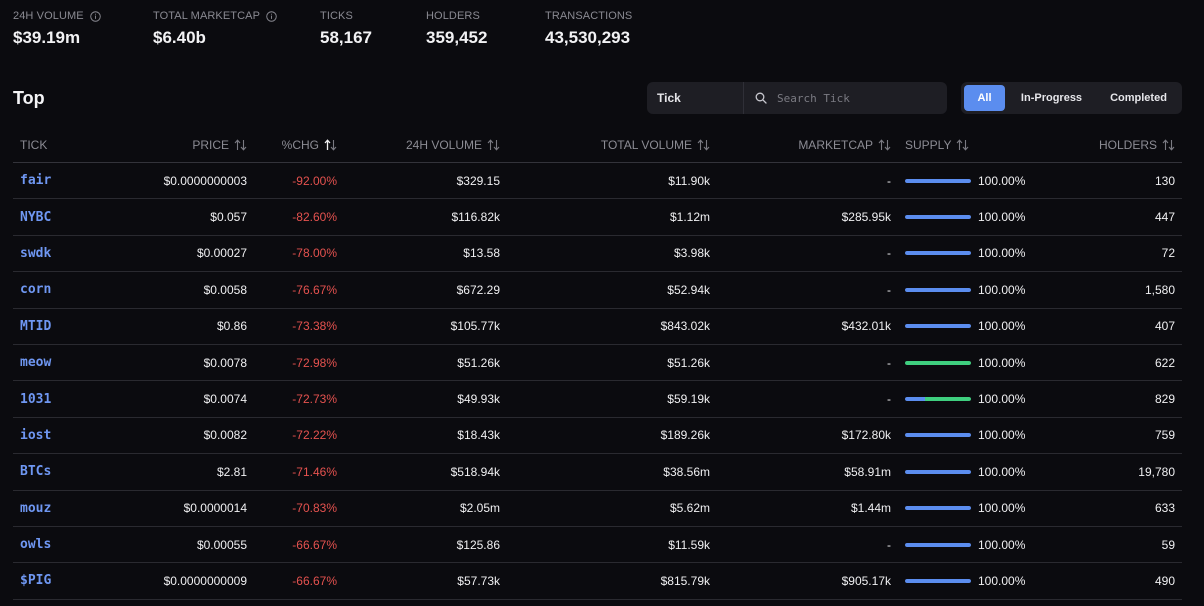  Describe the element at coordinates (314, 289) in the screenshot. I see `change-cell: -76.67%` at that location.